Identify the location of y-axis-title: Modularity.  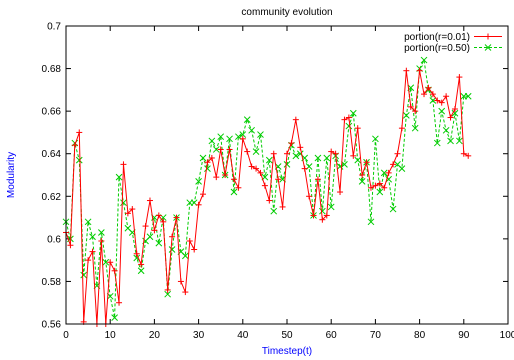
(11, 175).